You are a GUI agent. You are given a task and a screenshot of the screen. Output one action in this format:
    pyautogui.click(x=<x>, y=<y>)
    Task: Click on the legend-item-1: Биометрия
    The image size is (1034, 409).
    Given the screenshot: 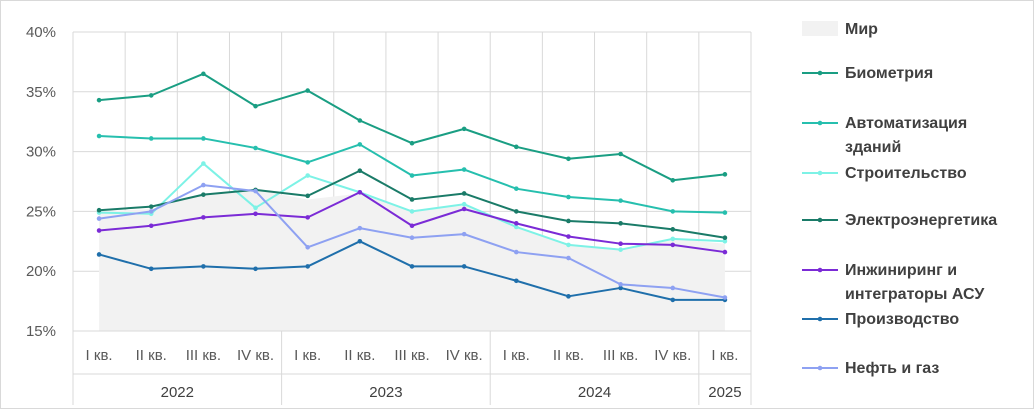 What is the action you would take?
    pyautogui.click(x=867, y=73)
    